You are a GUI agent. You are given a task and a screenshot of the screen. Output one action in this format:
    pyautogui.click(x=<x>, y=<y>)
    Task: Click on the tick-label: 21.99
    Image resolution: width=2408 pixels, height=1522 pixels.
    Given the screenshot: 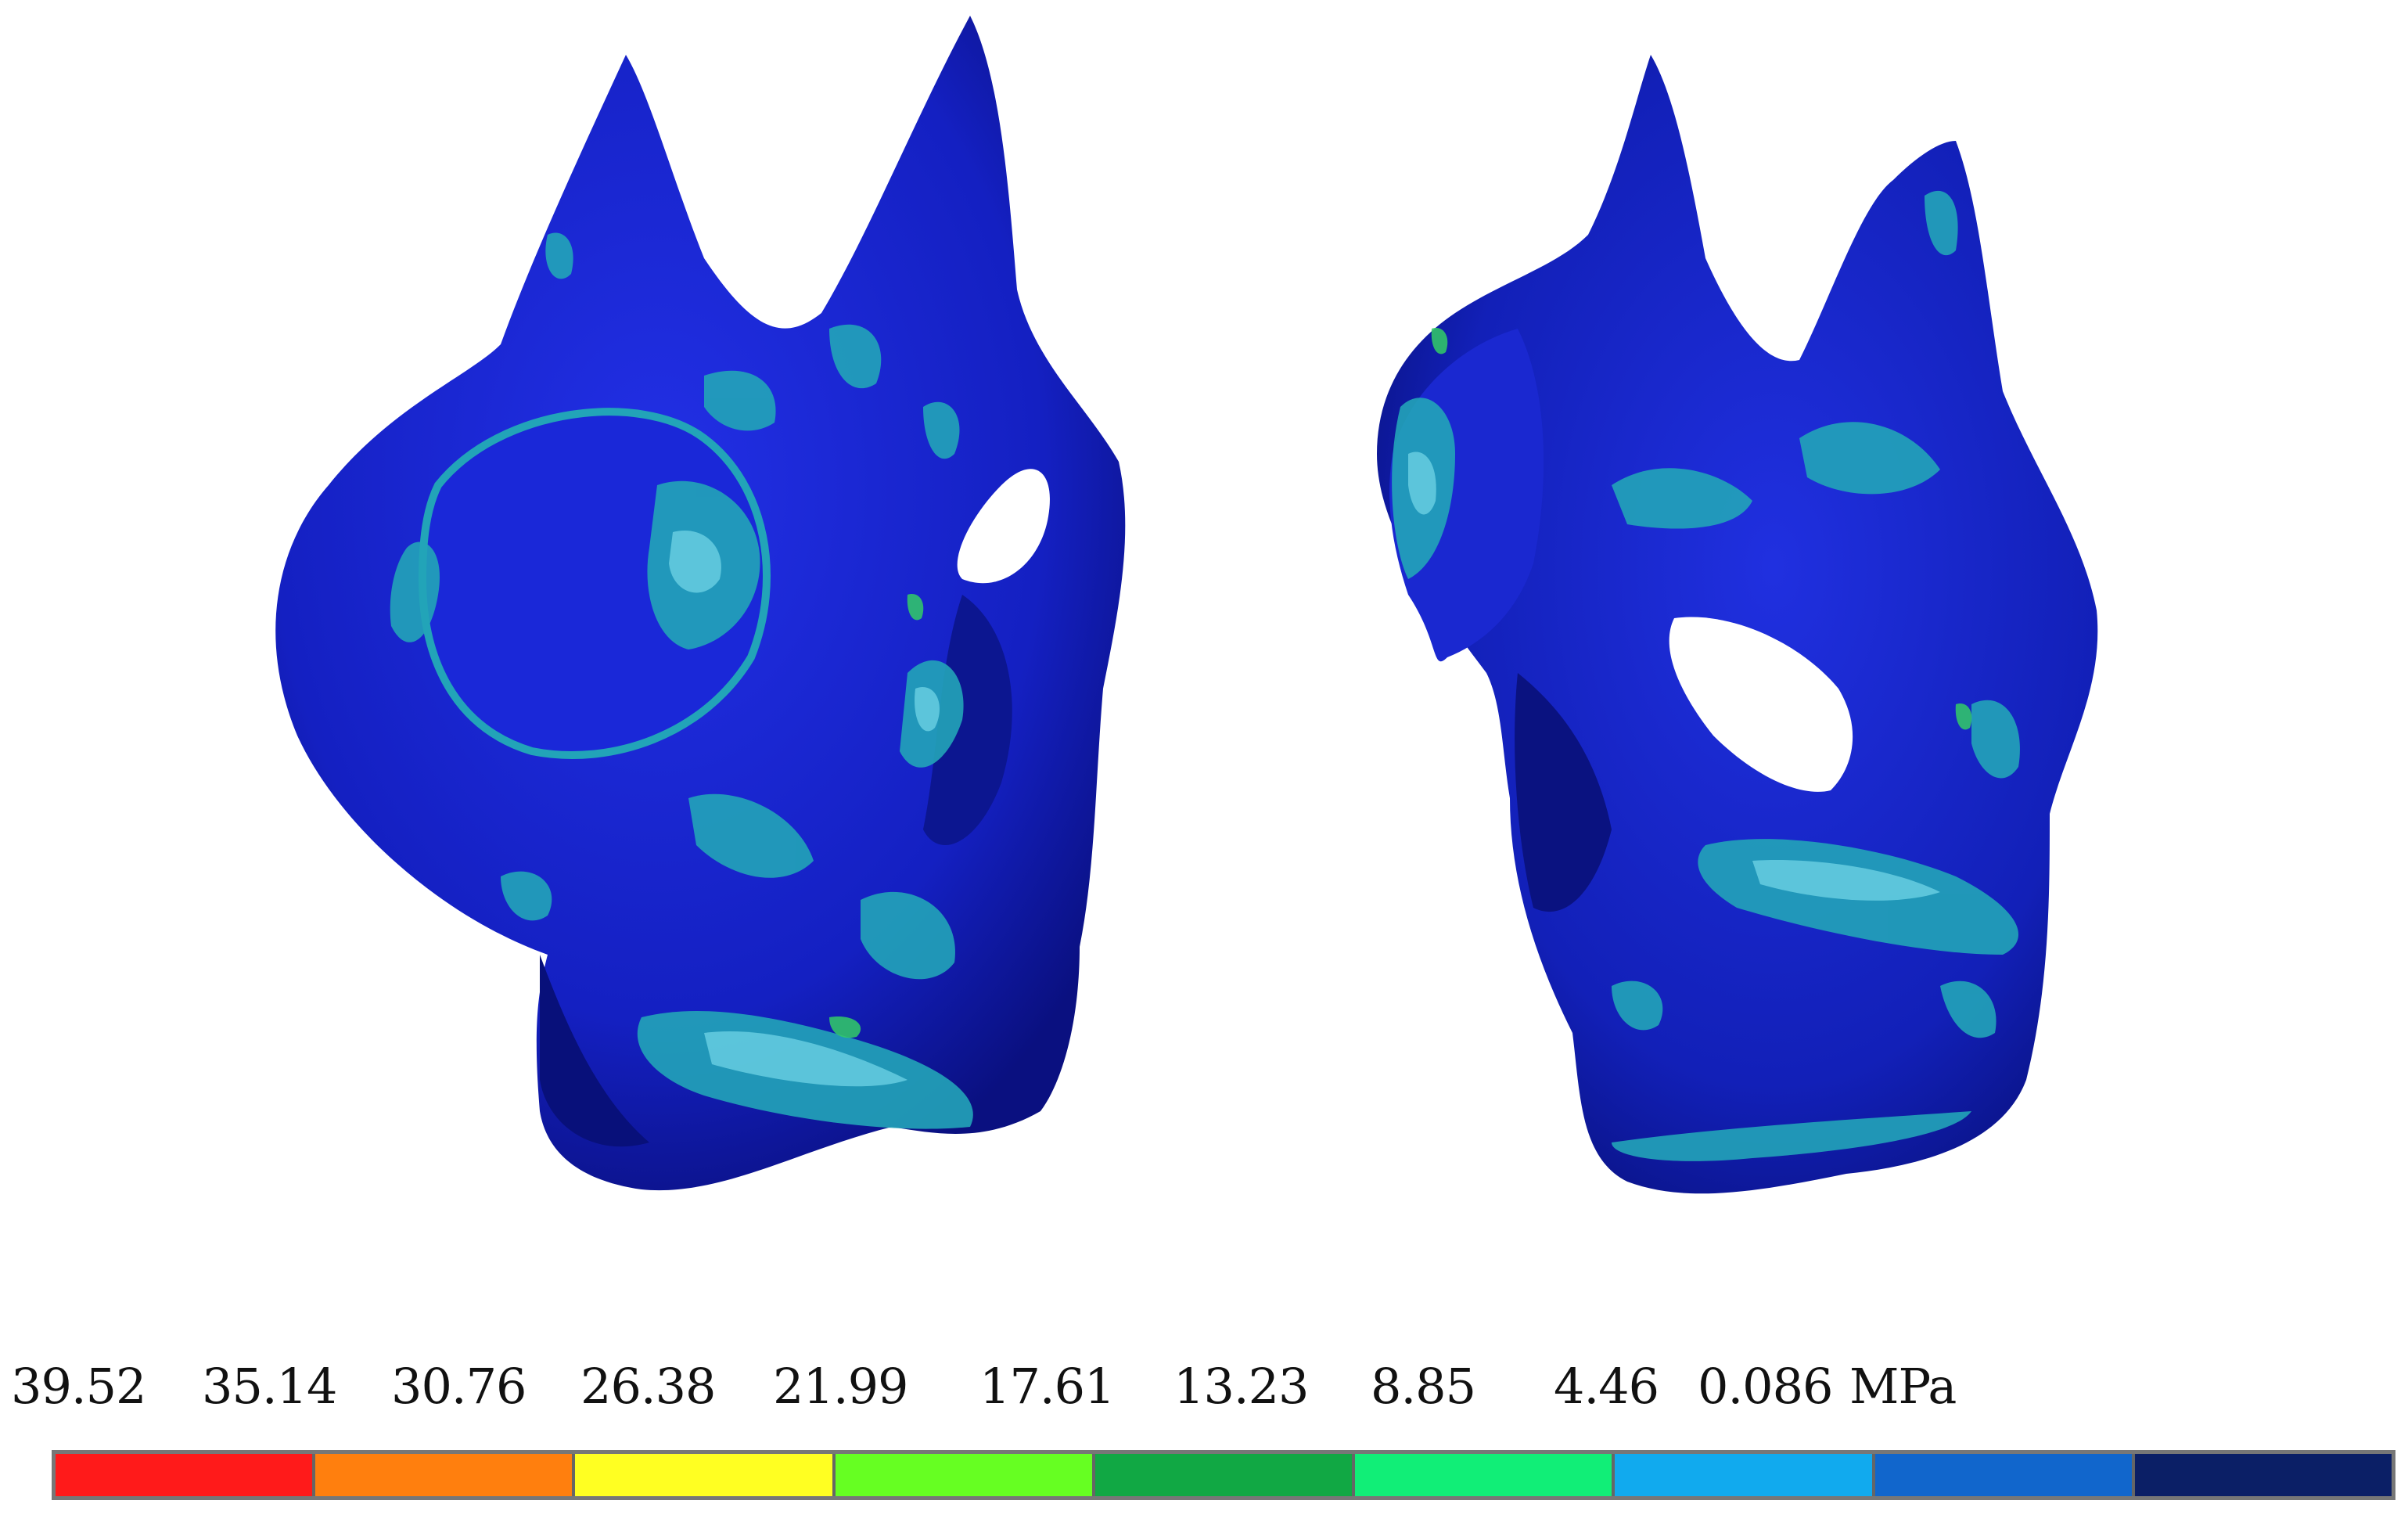 What is the action you would take?
    pyautogui.click(x=840, y=1386)
    